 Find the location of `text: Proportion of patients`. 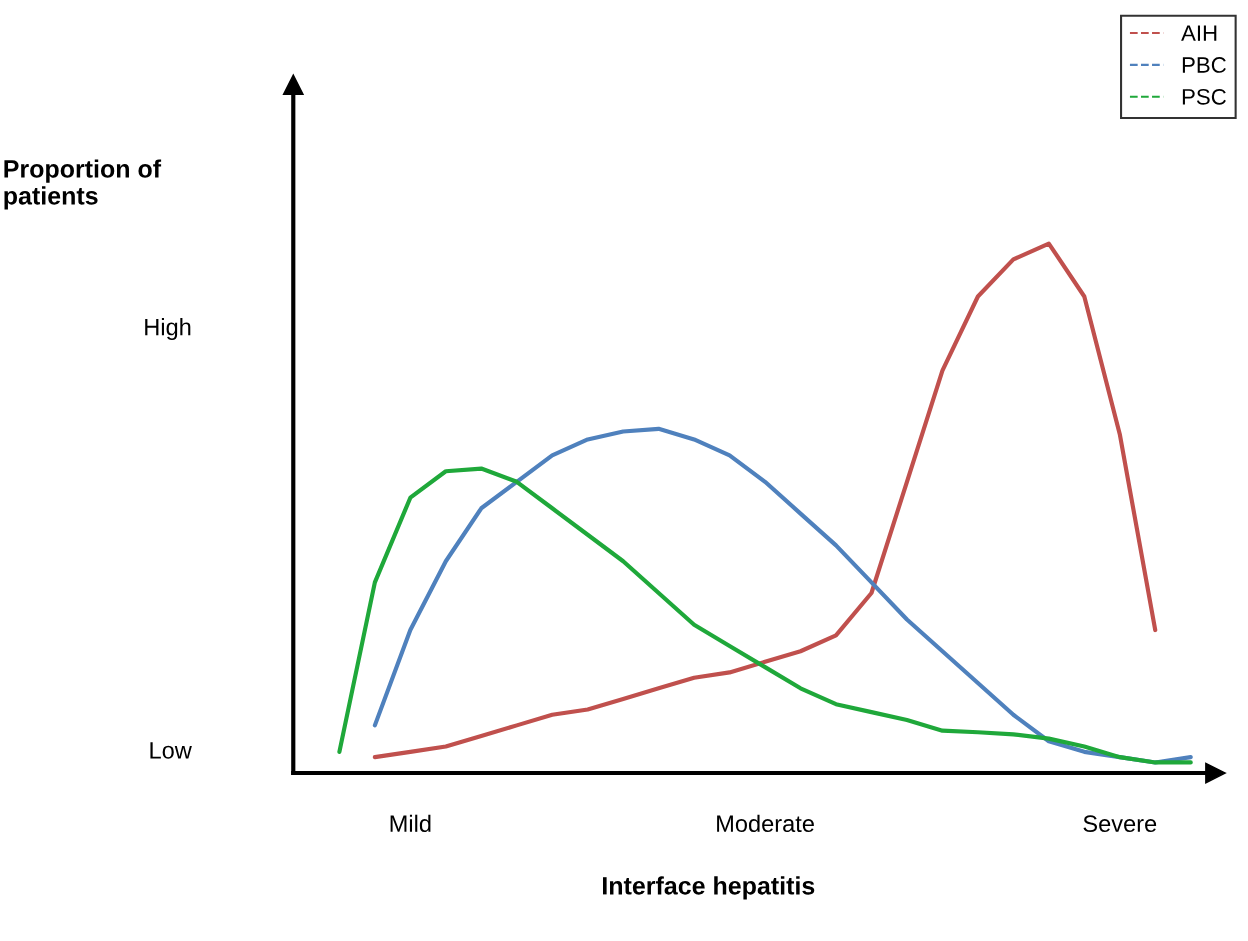

text: Proportion of patients is located at coordinates (83, 184).